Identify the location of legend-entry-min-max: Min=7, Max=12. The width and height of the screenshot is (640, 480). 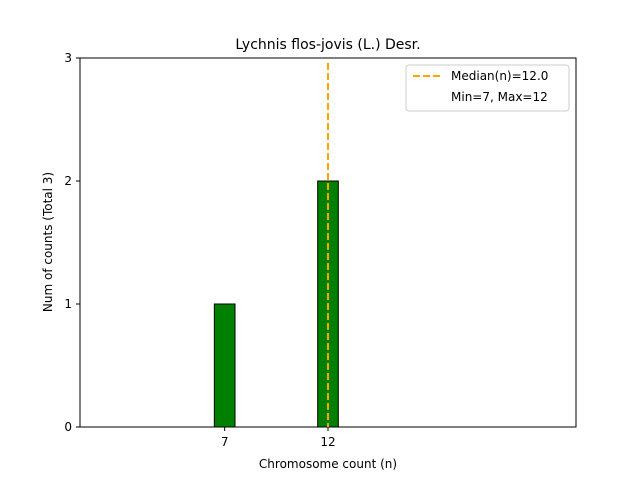
(499, 97).